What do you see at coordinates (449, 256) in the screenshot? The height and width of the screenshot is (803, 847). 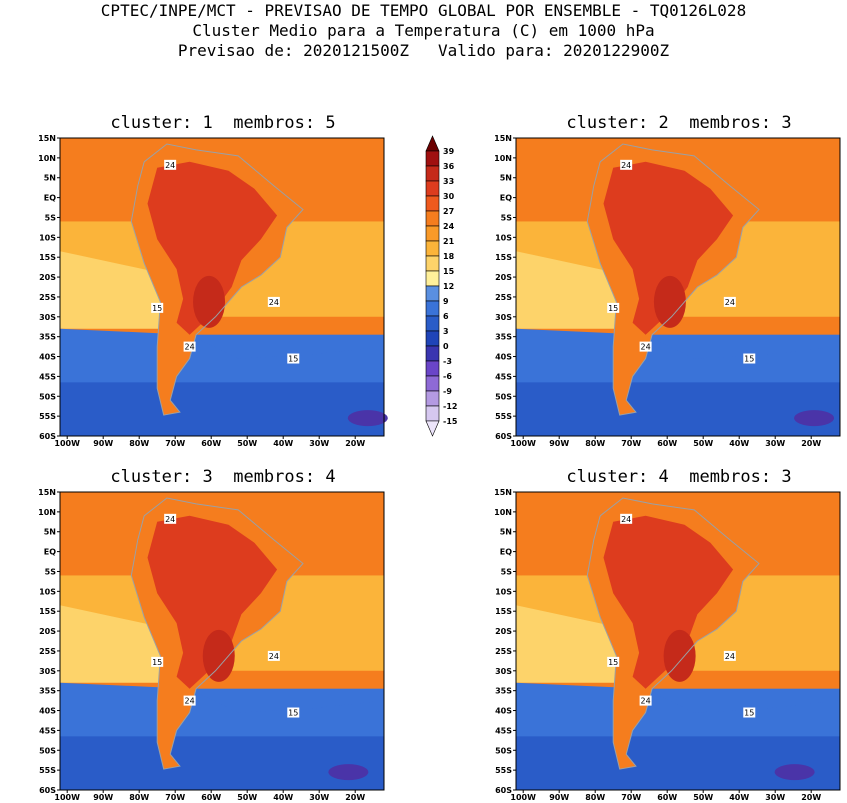 I see `colorbar-label: 18` at bounding box center [449, 256].